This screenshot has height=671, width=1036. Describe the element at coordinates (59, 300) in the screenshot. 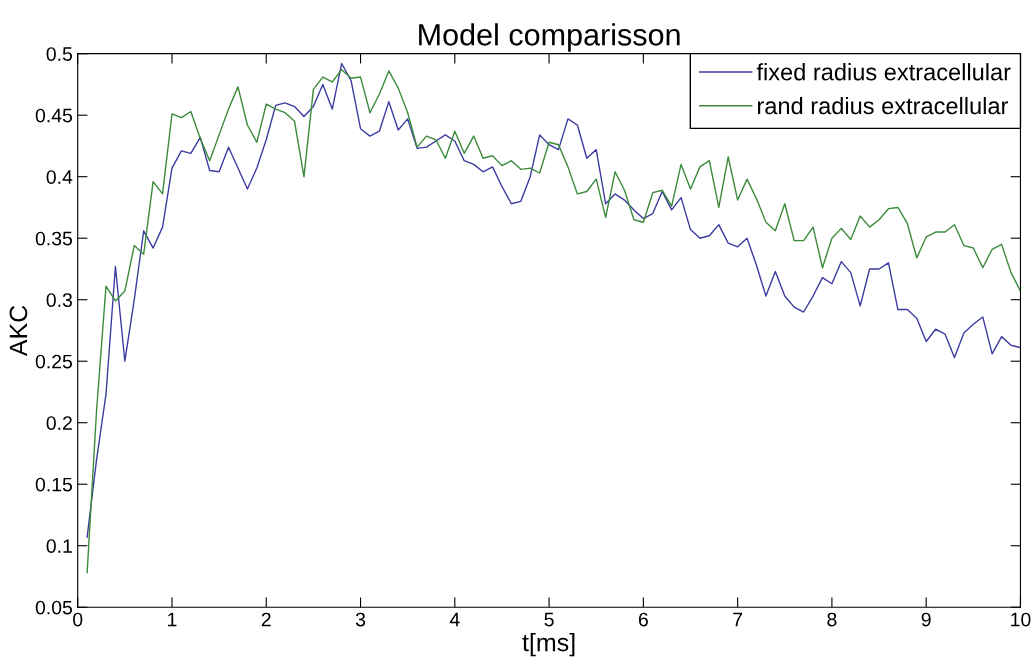

I see `y-tick-label: 0.3` at that location.